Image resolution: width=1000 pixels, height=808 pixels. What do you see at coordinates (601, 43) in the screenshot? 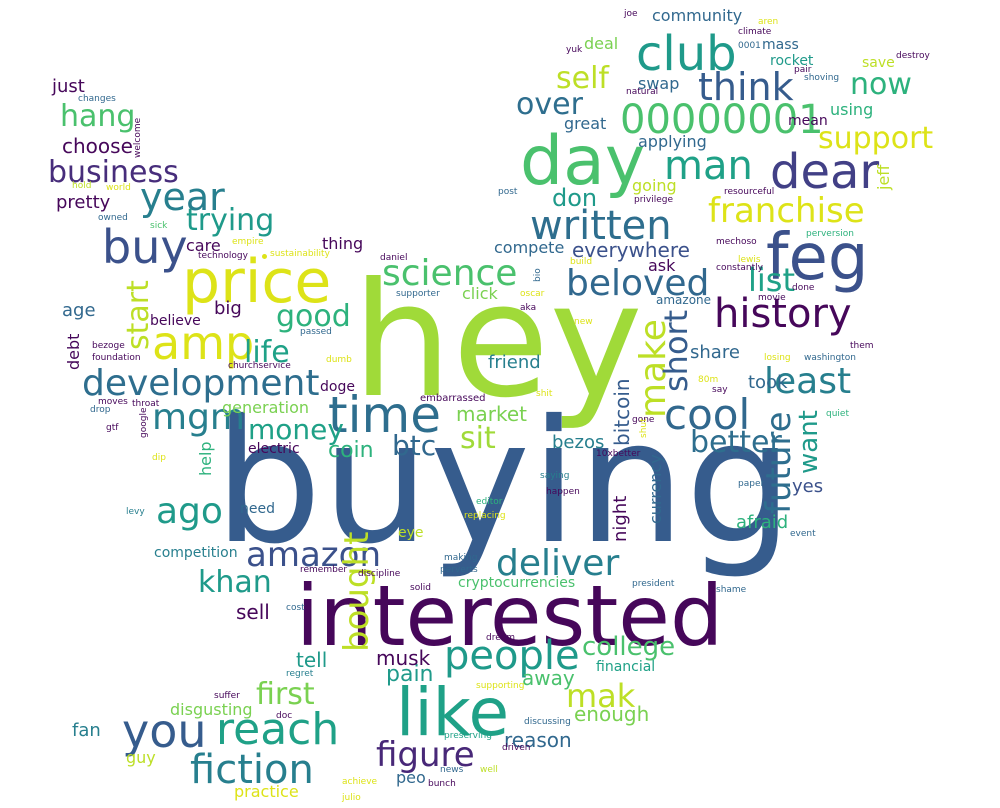
I see `word-deal: deal` at bounding box center [601, 43].